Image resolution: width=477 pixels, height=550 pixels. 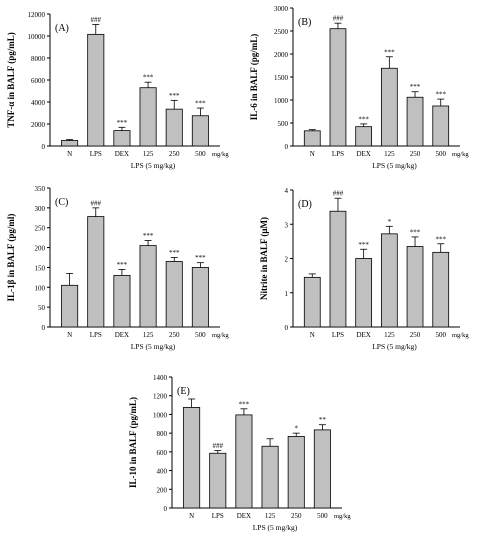 What do you see at coordinates (287, 260) in the screenshot?
I see `y-tick-label: 2` at bounding box center [287, 260].